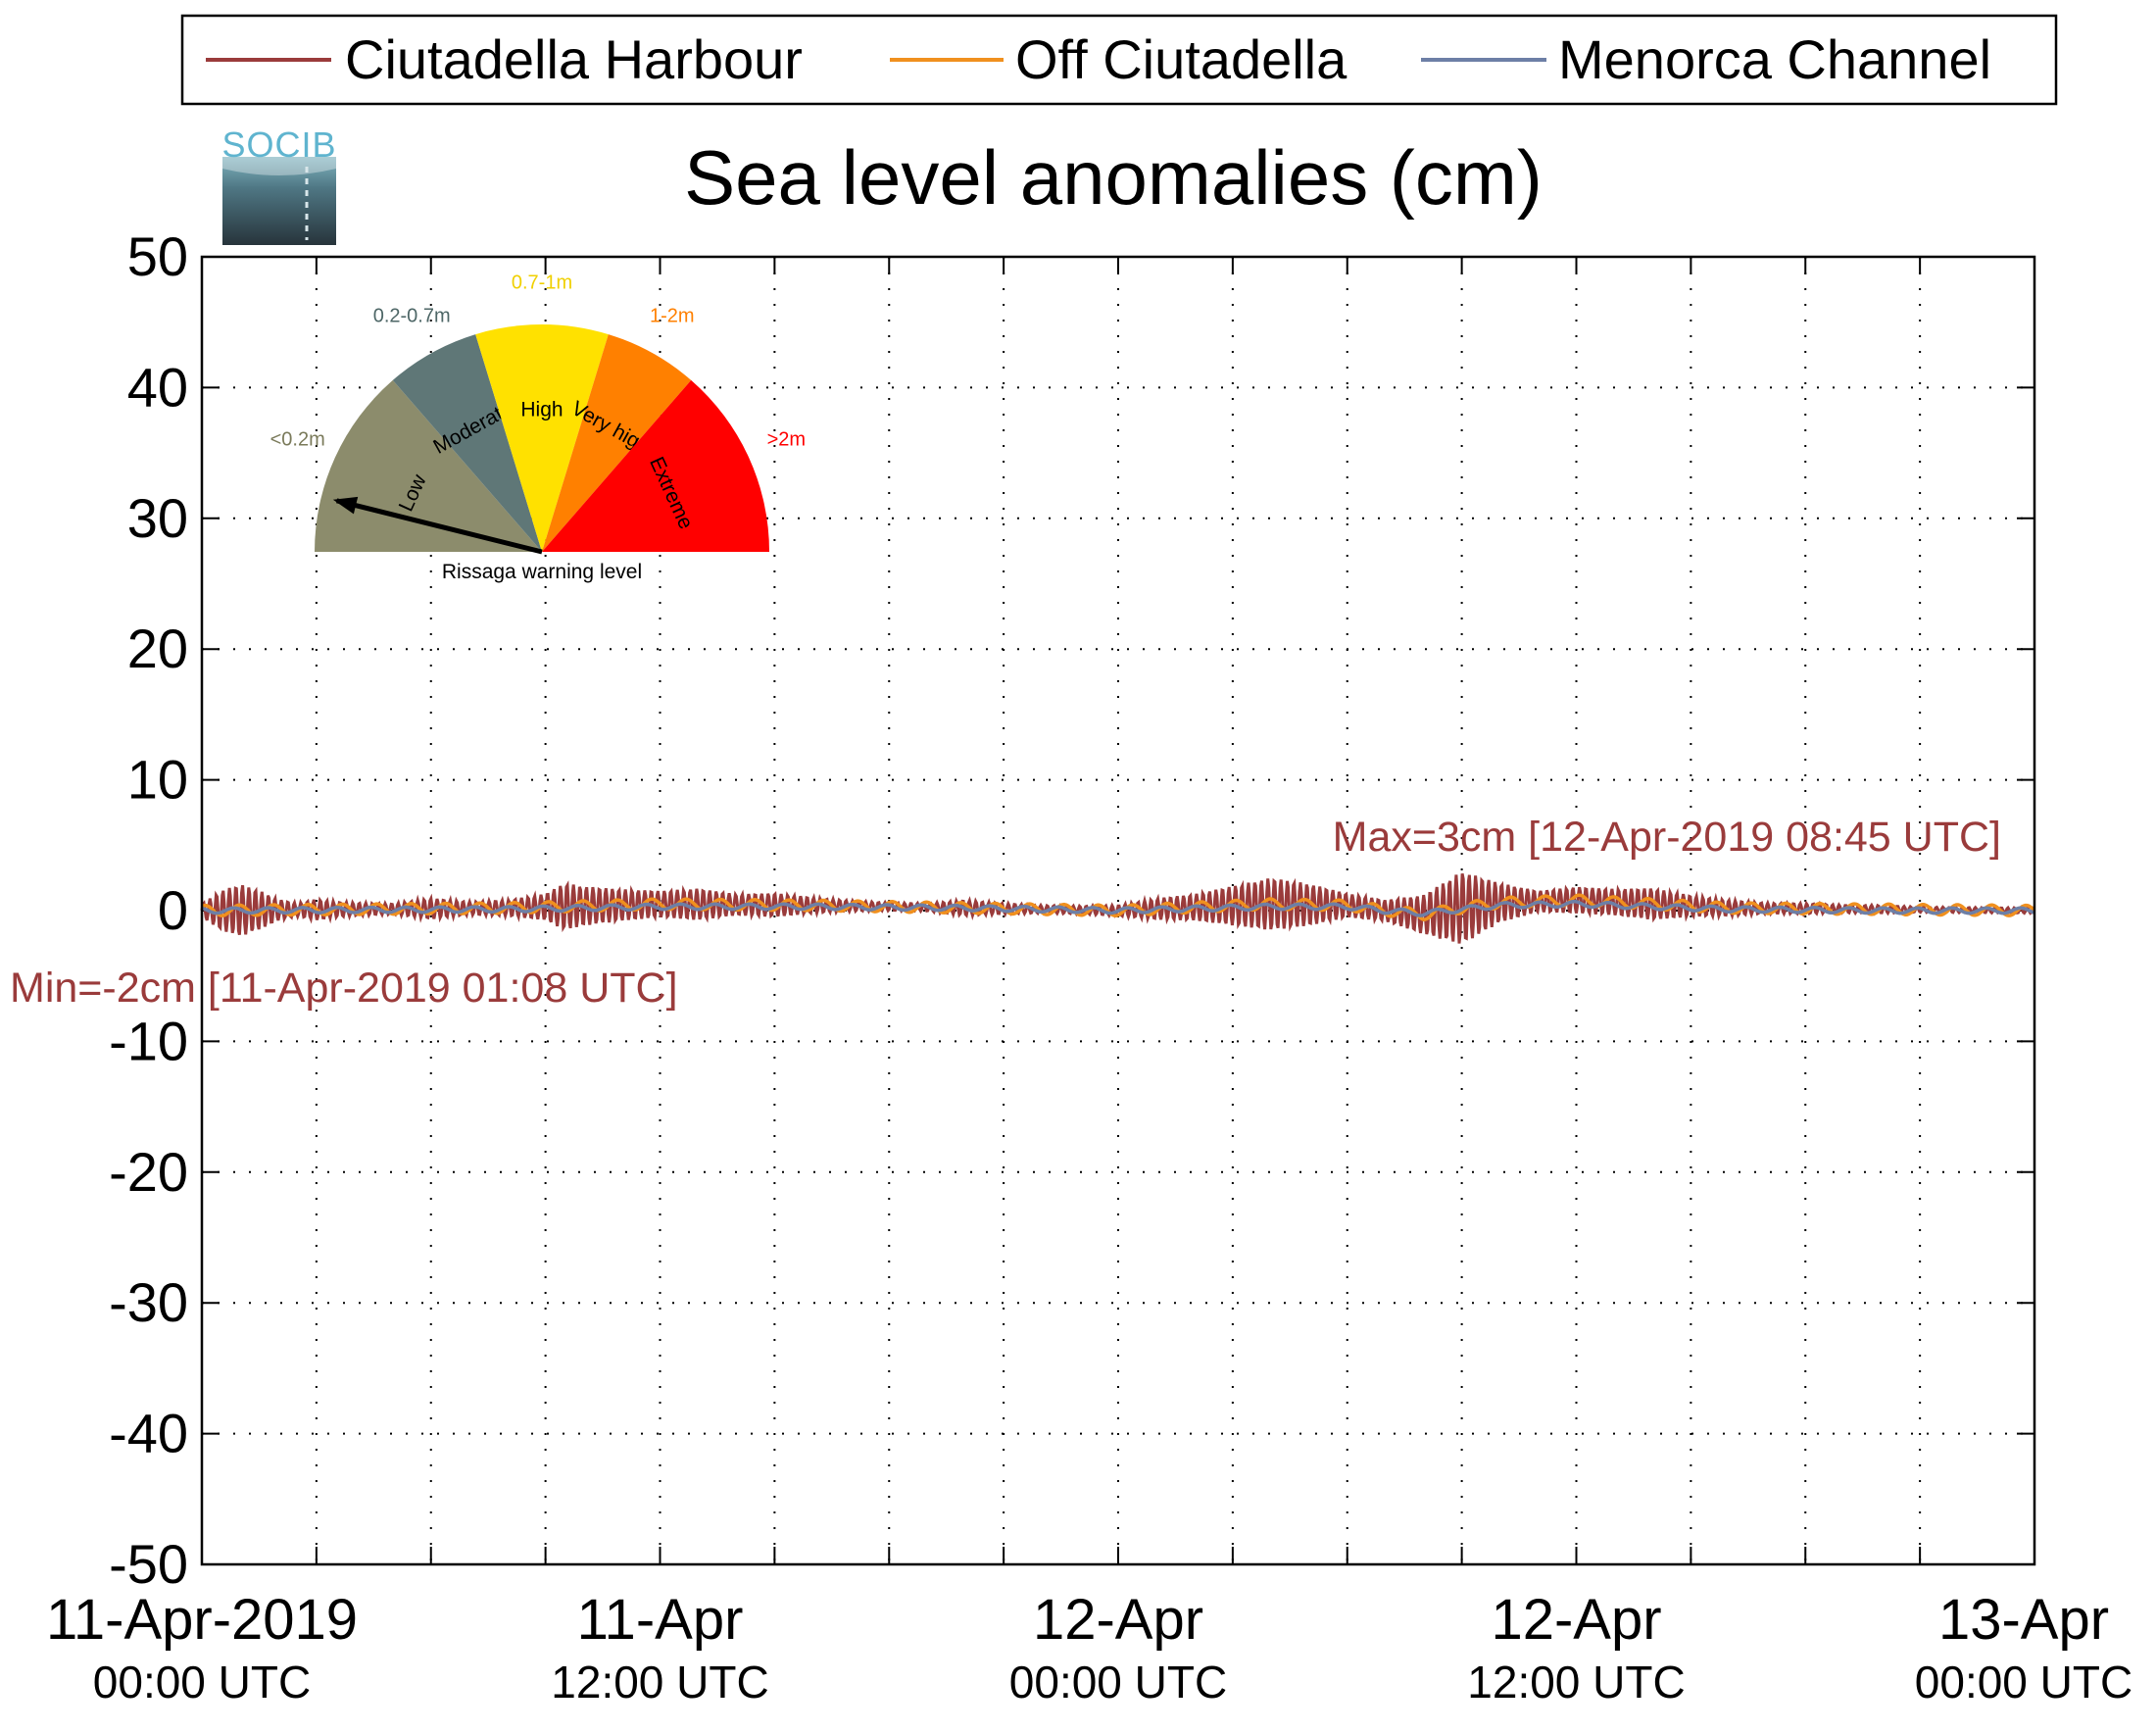  I want to click on socib-logo: SOCIB, so click(278, 185).